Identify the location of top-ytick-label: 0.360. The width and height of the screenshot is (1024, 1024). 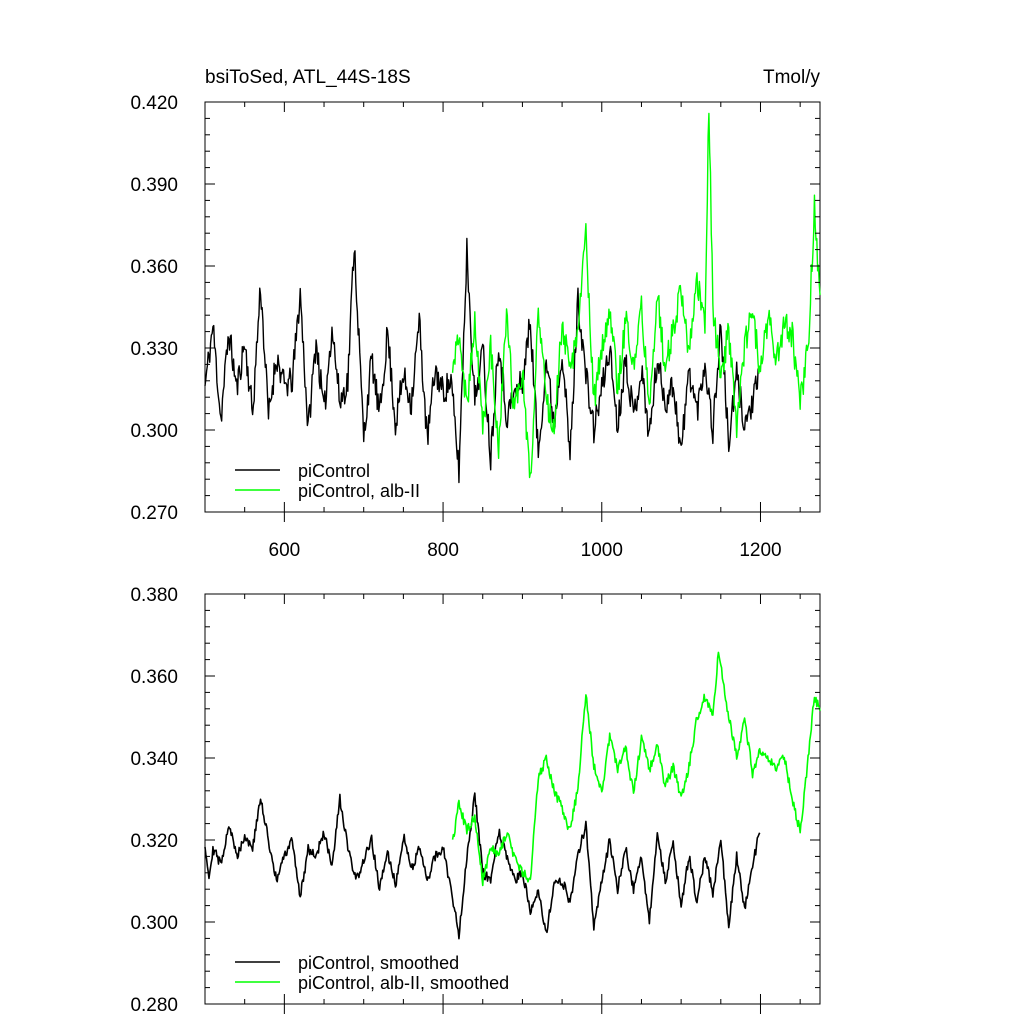
(154, 267).